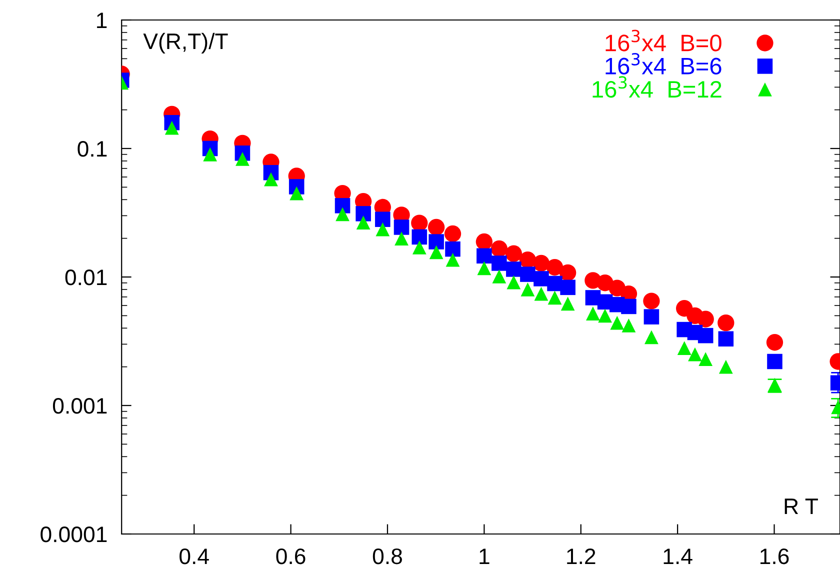 The image size is (840, 582). What do you see at coordinates (73, 534) in the screenshot?
I see `y-tick-label: 0.0001` at bounding box center [73, 534].